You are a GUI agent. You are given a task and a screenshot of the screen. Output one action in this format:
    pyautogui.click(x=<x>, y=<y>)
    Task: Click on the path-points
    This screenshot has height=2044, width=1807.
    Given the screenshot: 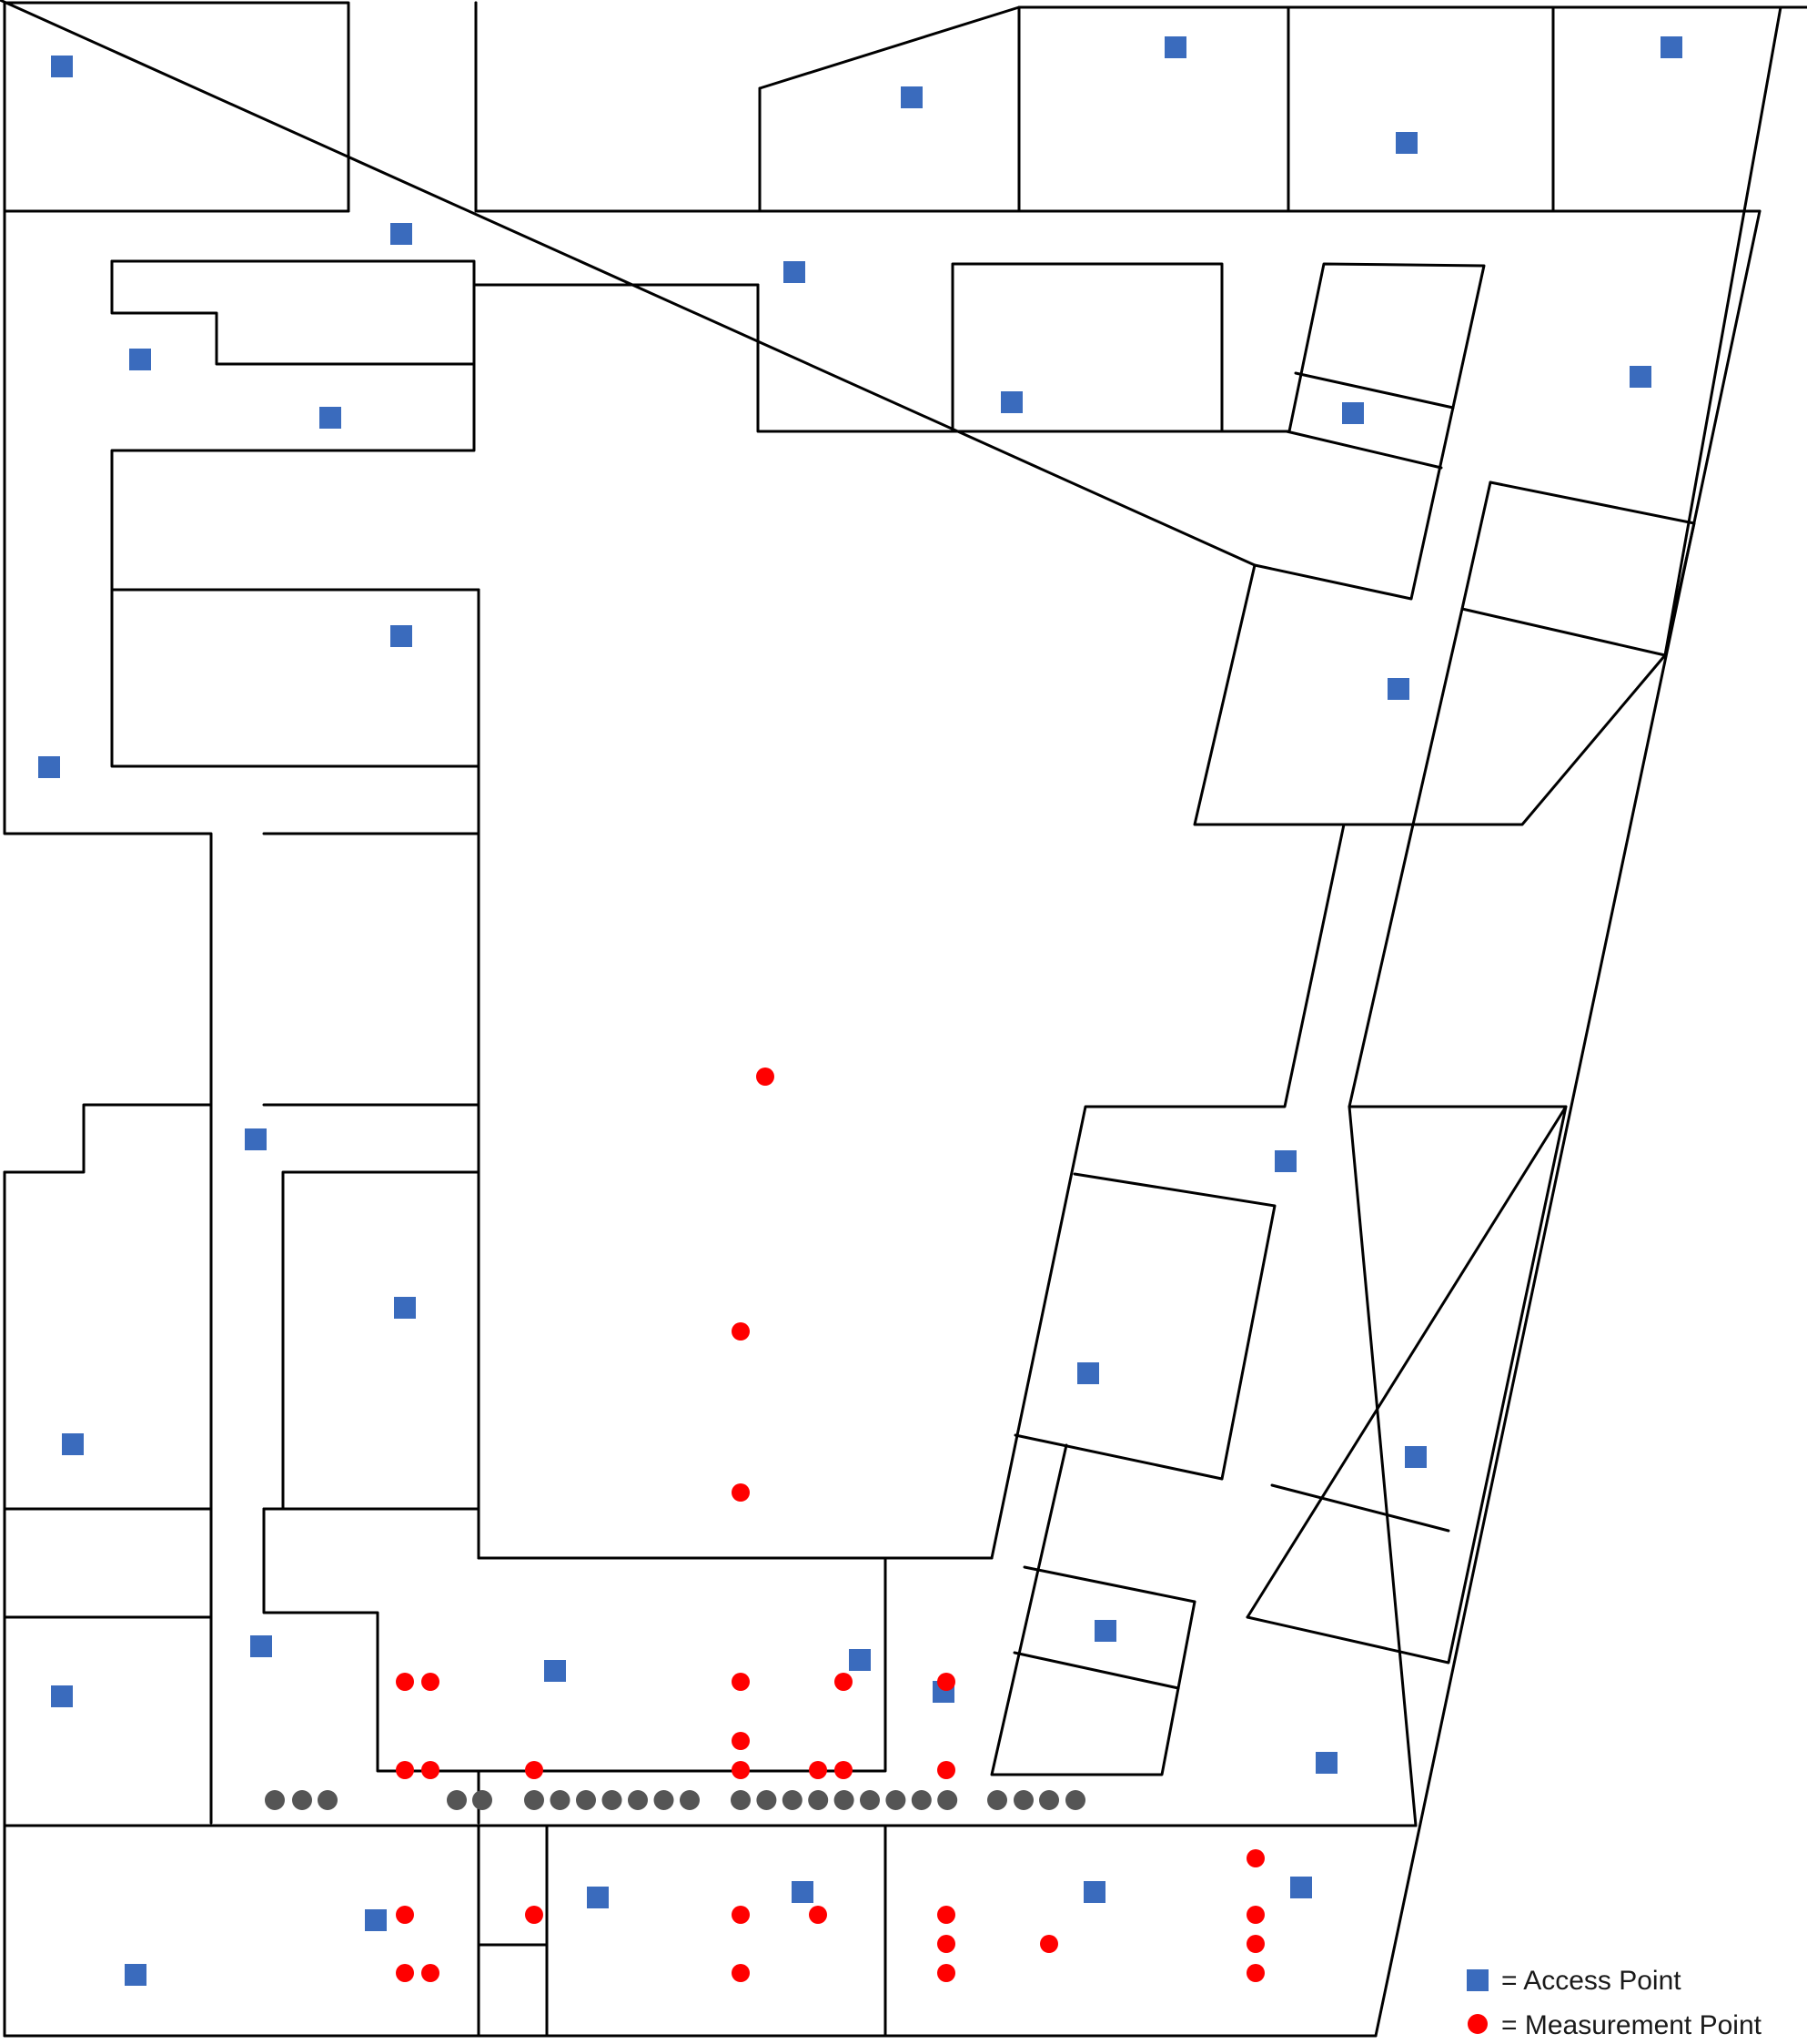 What is the action you would take?
    pyautogui.click(x=675, y=1800)
    